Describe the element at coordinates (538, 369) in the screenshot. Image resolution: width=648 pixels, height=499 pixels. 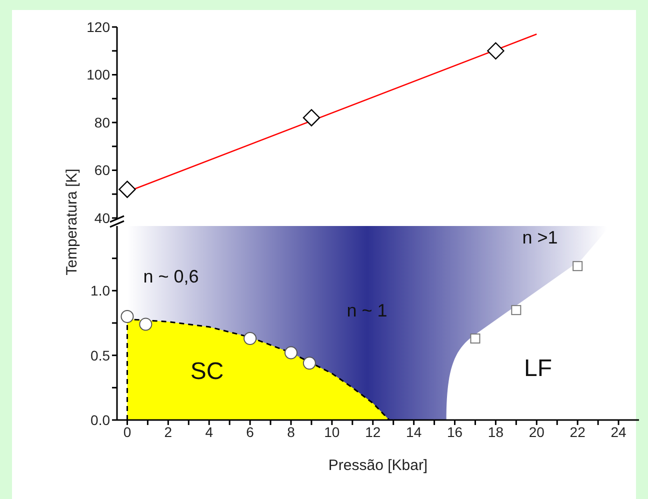
I see `annotation: LF` at that location.